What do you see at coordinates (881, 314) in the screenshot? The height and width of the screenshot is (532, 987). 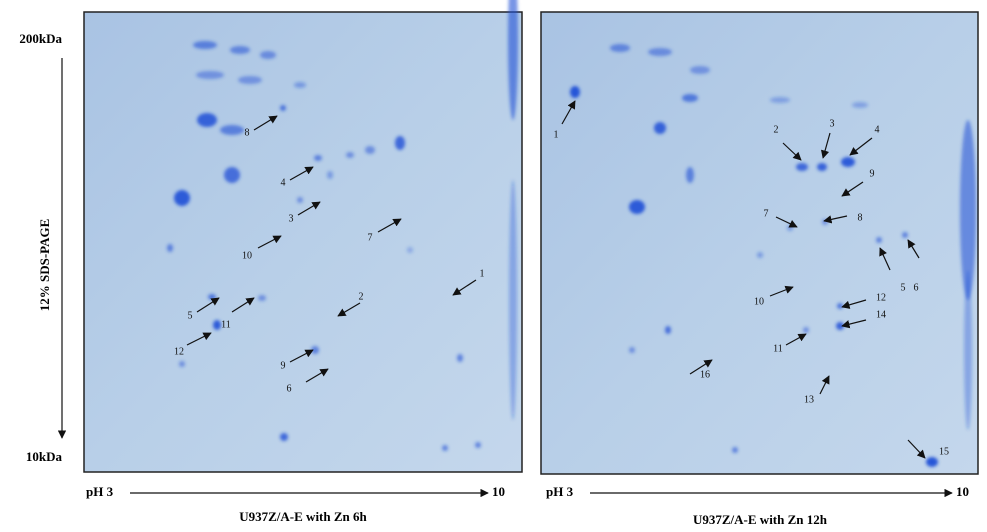 I see `spot-label: 14` at bounding box center [881, 314].